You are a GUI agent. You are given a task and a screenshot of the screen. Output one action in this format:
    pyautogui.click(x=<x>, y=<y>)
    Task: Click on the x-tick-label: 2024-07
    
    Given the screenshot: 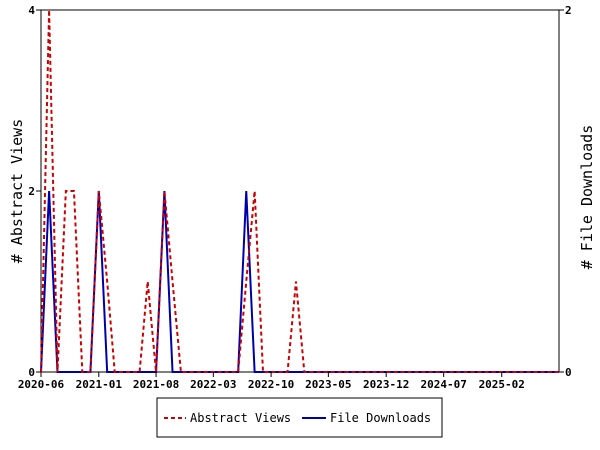 What is the action you would take?
    pyautogui.click(x=443, y=384)
    